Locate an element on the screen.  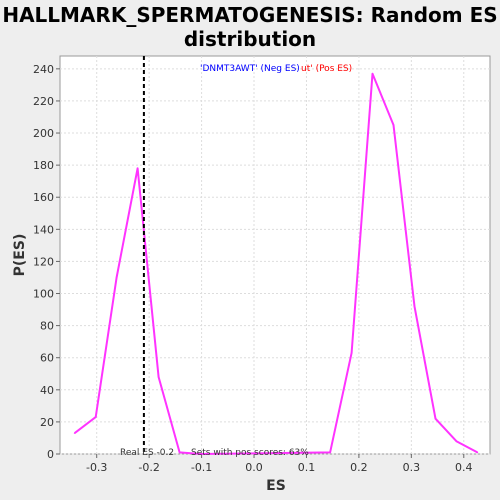
chart-title-line2: distribution is located at coordinates (250, 39).